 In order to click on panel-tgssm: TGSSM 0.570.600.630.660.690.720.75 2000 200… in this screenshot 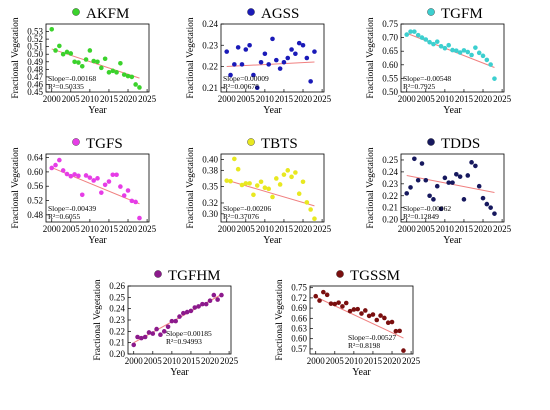, I will do `click(348, 323)`.